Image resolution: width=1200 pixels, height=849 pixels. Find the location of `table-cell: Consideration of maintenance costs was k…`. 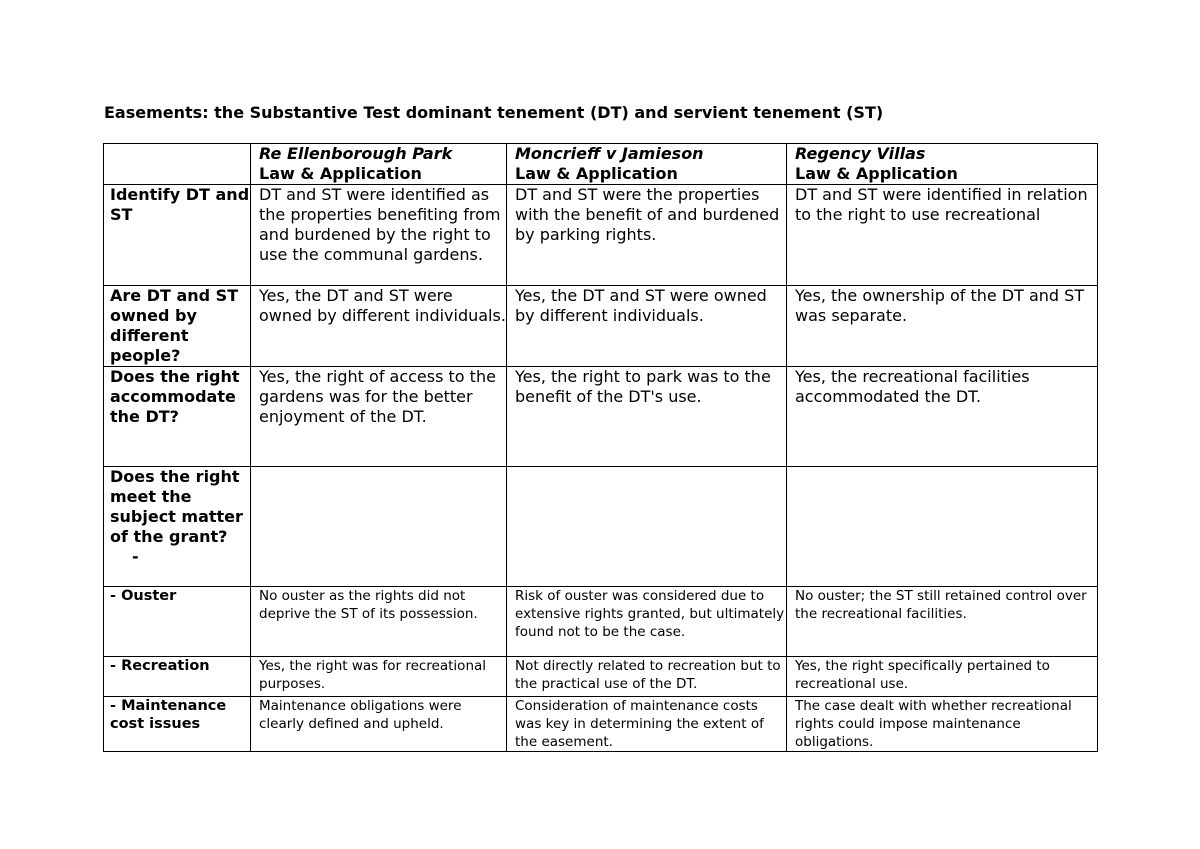

table-cell: Consideration of maintenance costs was k… is located at coordinates (646, 724).